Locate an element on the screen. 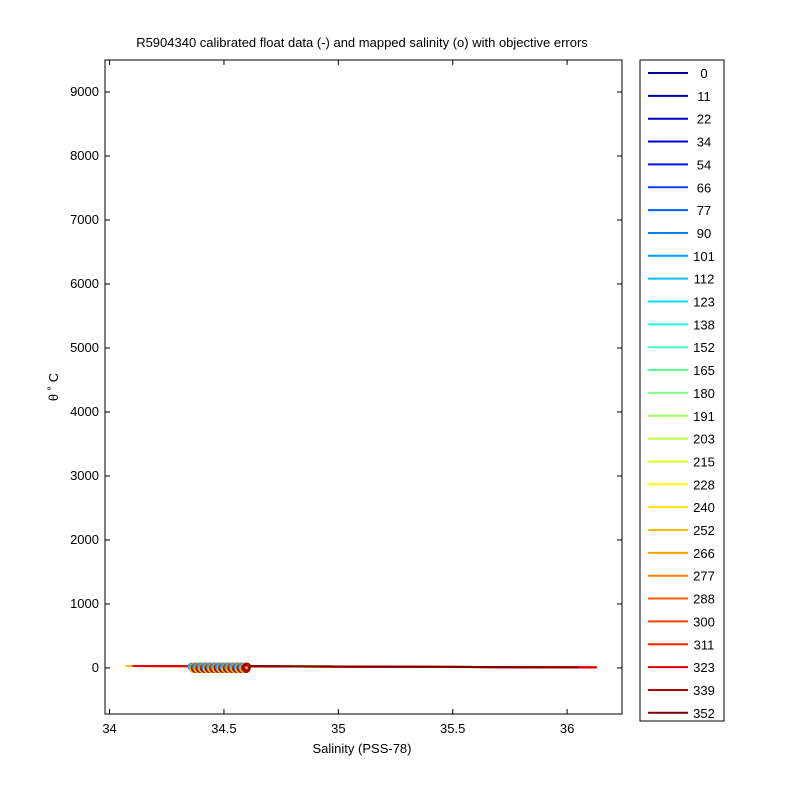 This screenshot has height=800, width=800. x-tick-label: 34.5 is located at coordinates (223, 728).